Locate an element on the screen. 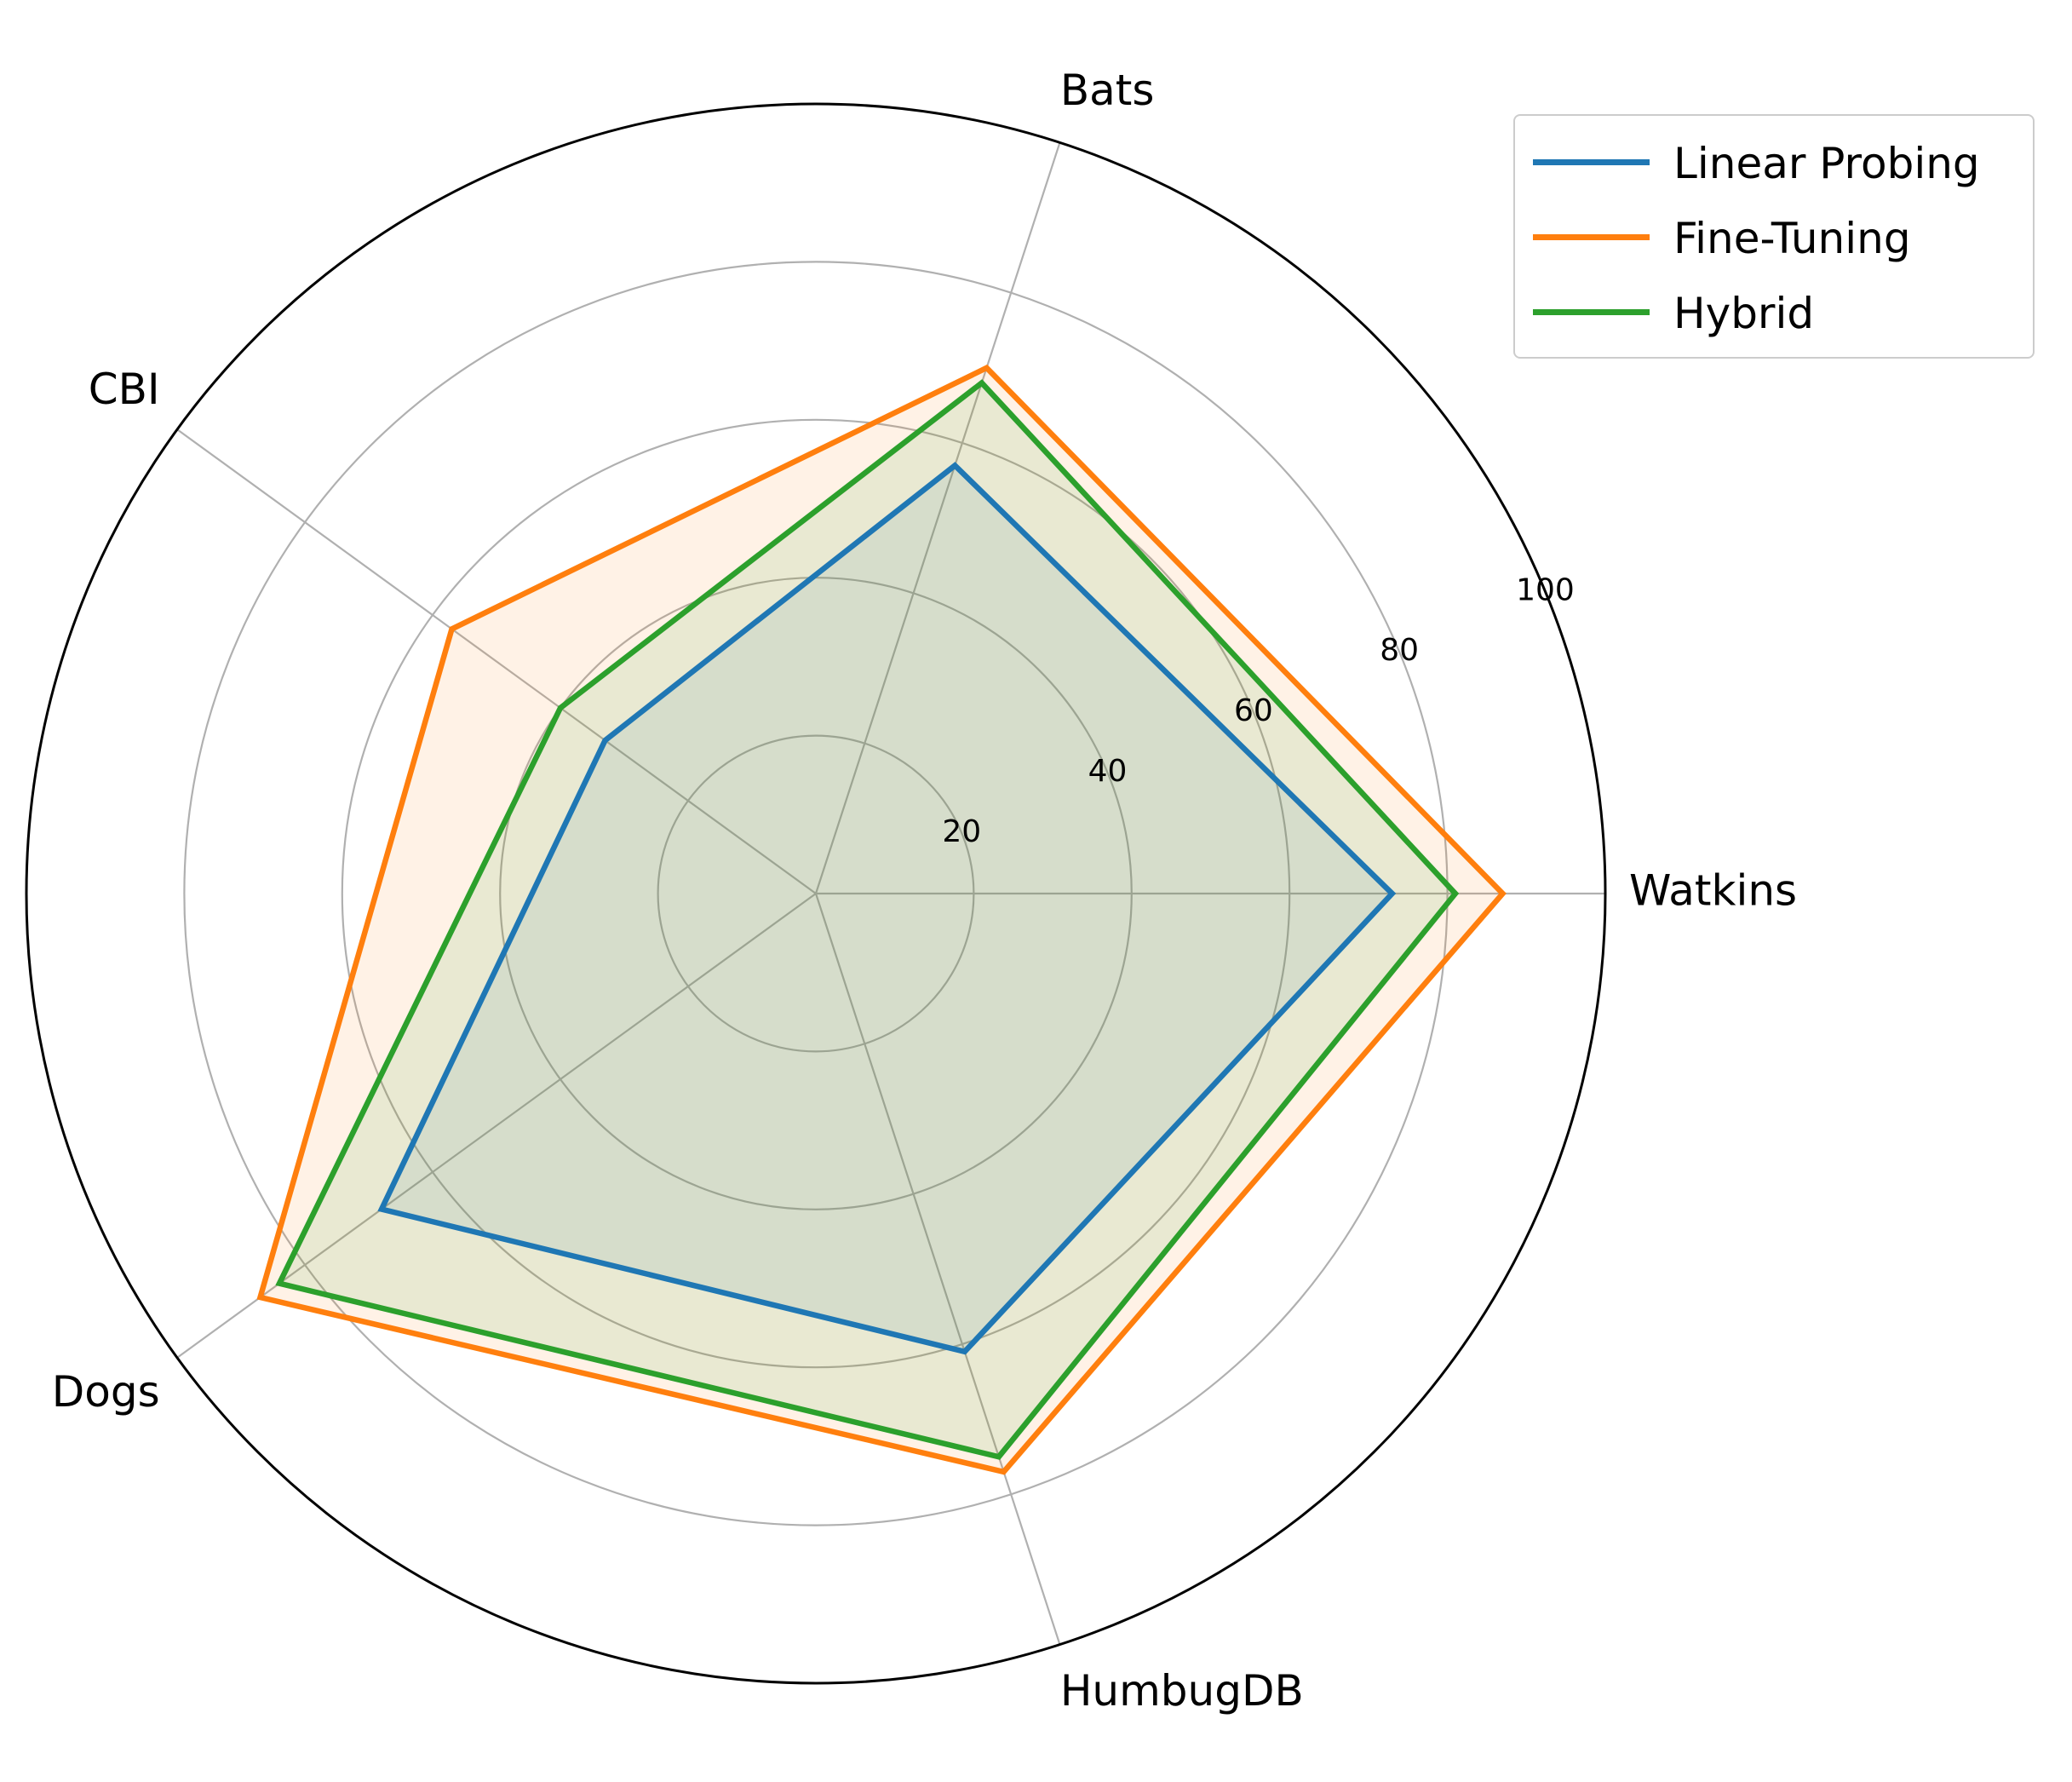  radial-tick-label: 80 is located at coordinates (1399, 650).